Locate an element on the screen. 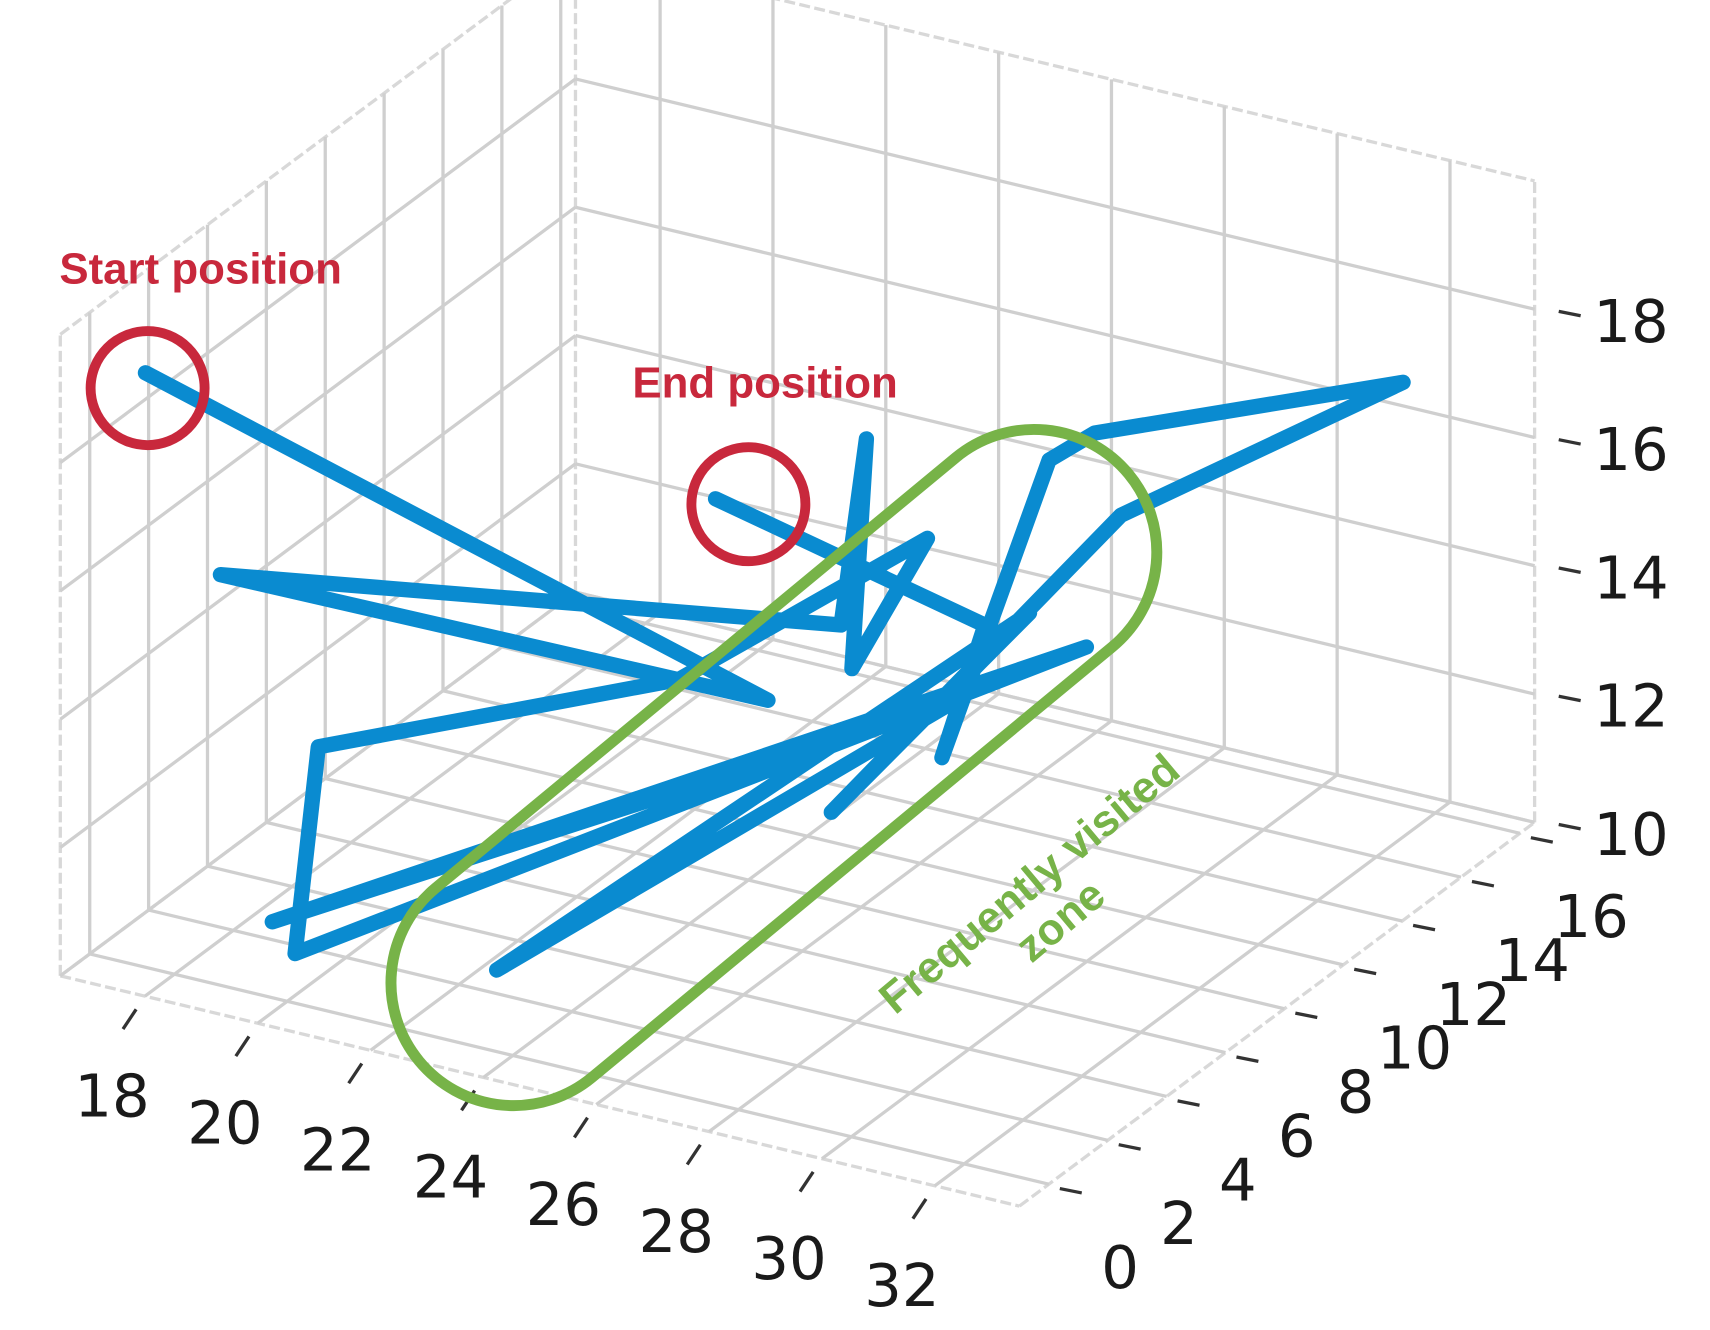  z-tick-label: 10 is located at coordinates (1630, 834).